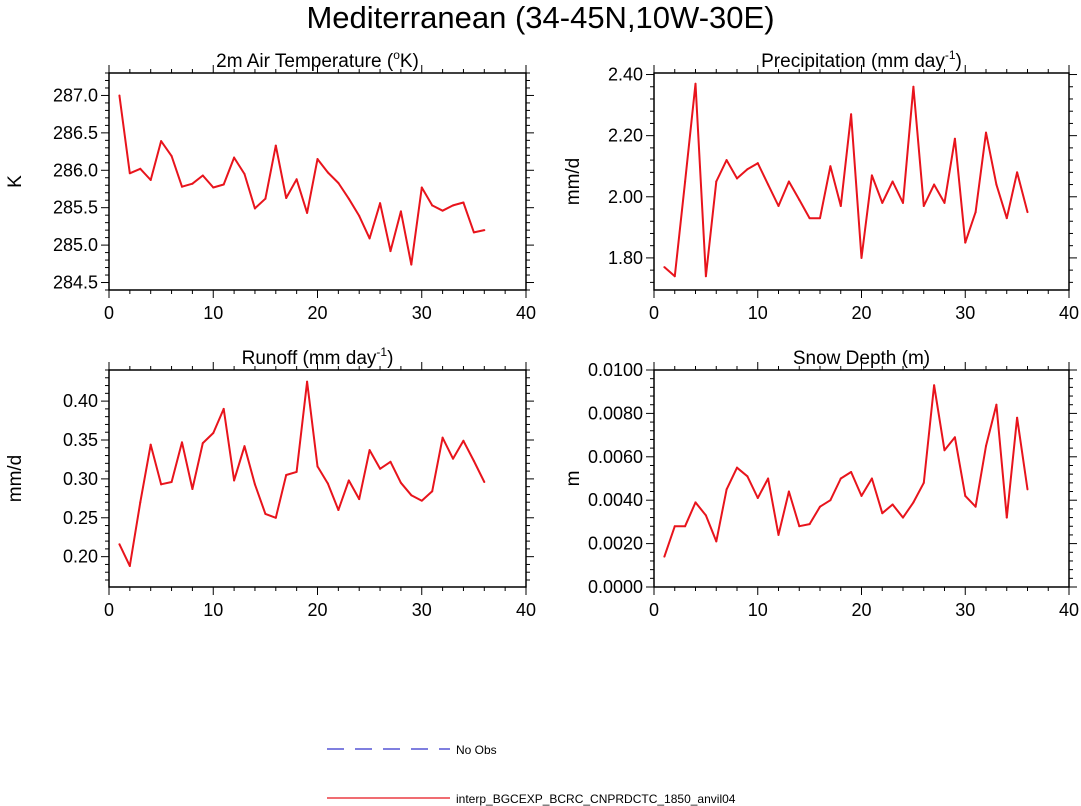 The height and width of the screenshot is (806, 1081). I want to click on y-tick-label: 287.0, so click(75, 95).